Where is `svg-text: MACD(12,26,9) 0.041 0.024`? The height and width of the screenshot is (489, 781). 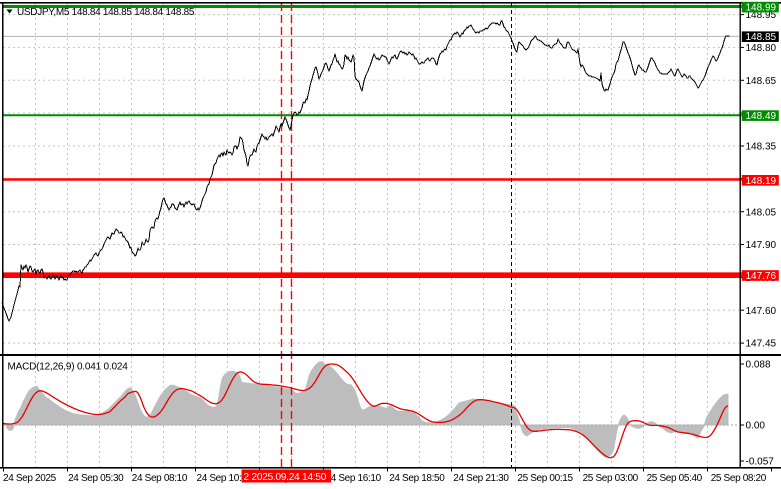 svg-text: MACD(12,26,9) 0.041 0.024 is located at coordinates (68, 367).